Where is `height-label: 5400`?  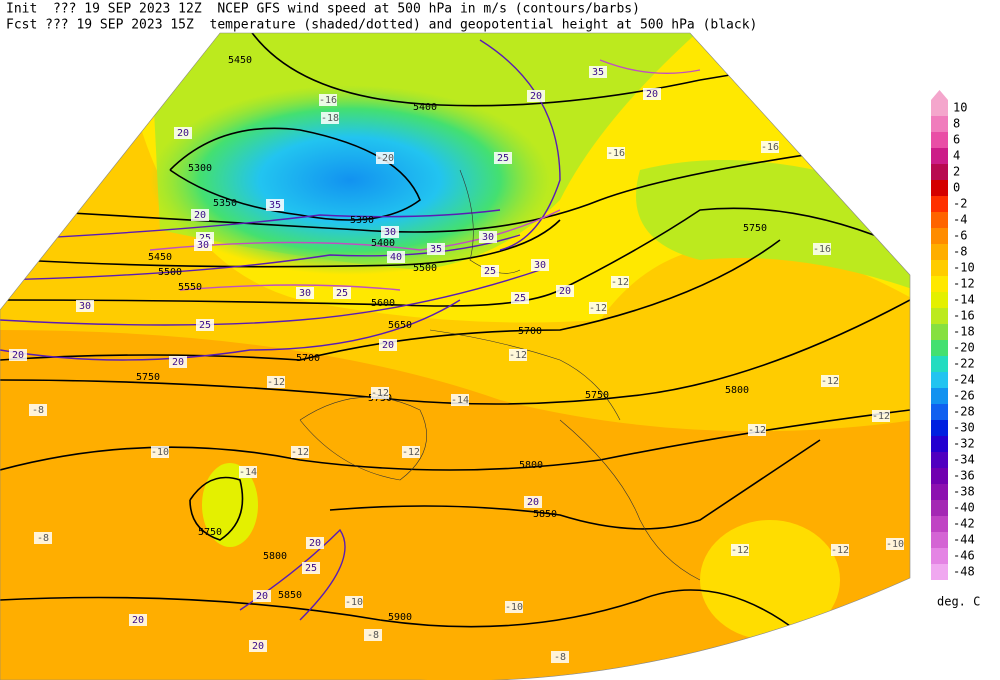
height-label: 5400 is located at coordinates (383, 243).